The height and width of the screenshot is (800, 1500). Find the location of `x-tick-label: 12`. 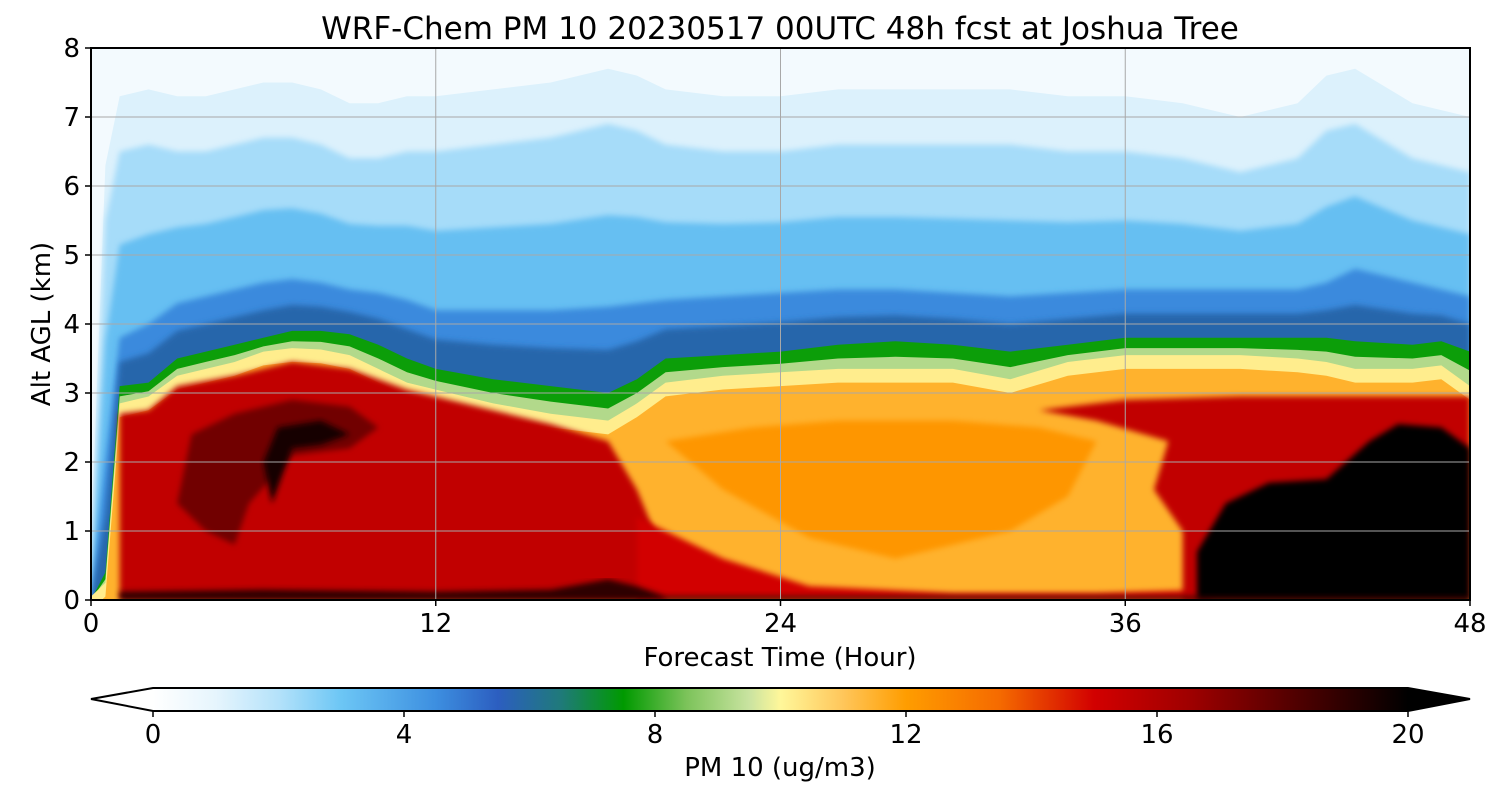

x-tick-label: 12 is located at coordinates (435, 624).